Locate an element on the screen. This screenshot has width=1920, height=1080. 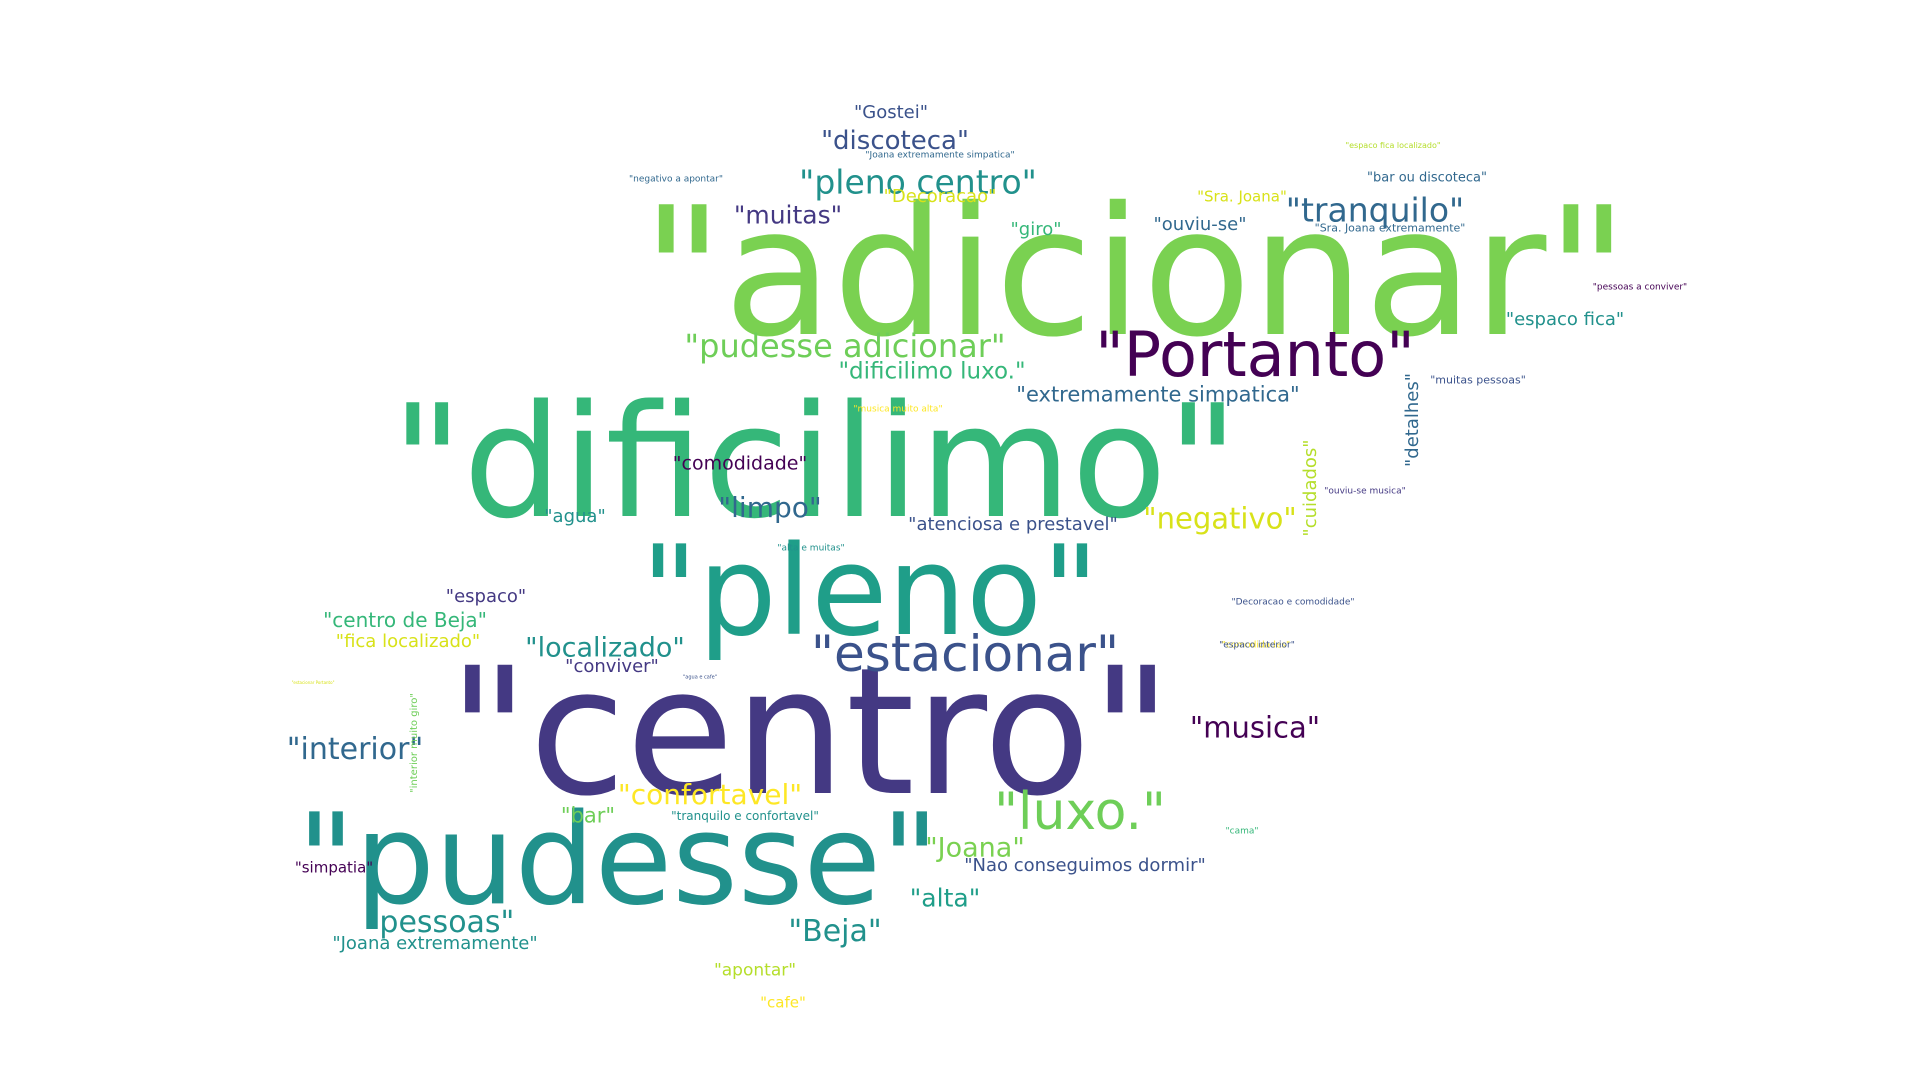
word-simpatia: "simpatia" is located at coordinates (334, 867).